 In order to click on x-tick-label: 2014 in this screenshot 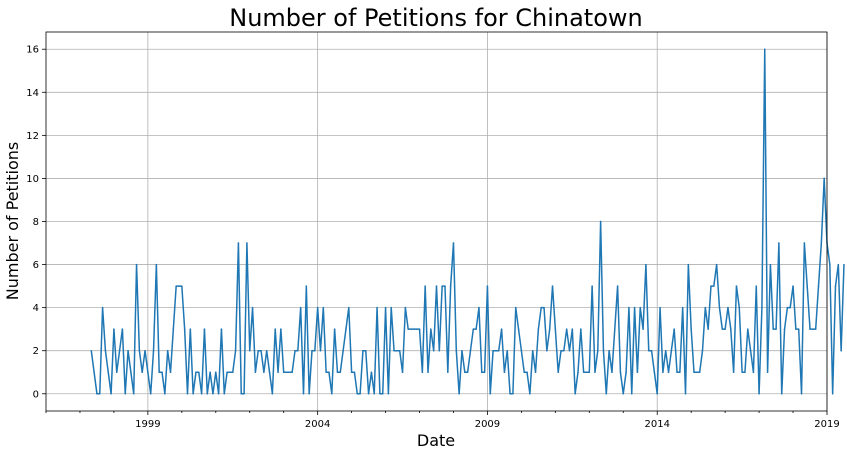, I will do `click(656, 424)`.